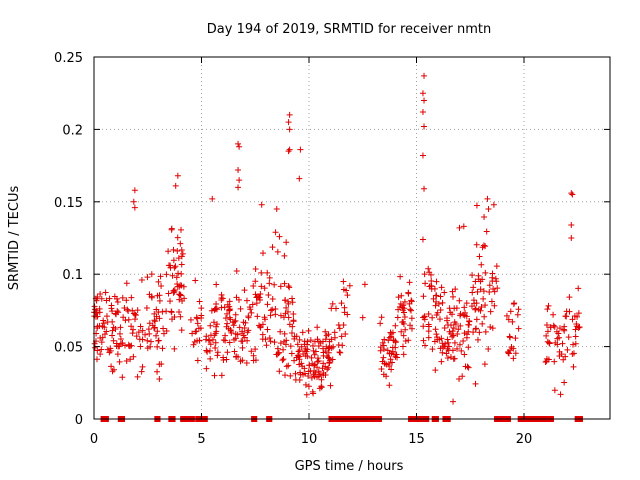 This screenshot has height=480, width=640. What do you see at coordinates (94, 439) in the screenshot?
I see `x-tick-label: 0` at bounding box center [94, 439].